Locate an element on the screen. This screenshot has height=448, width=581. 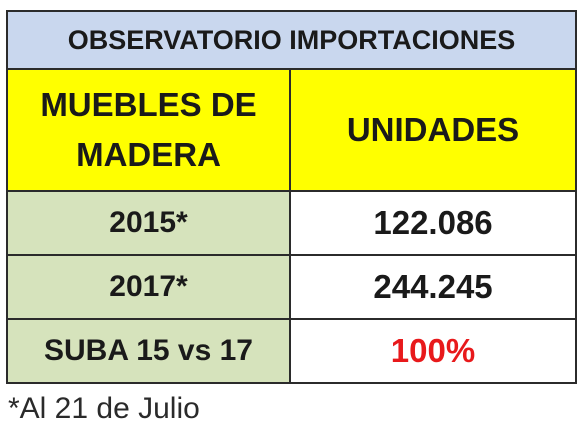
row-label: SUBA 15 vs 17 is located at coordinates (148, 351).